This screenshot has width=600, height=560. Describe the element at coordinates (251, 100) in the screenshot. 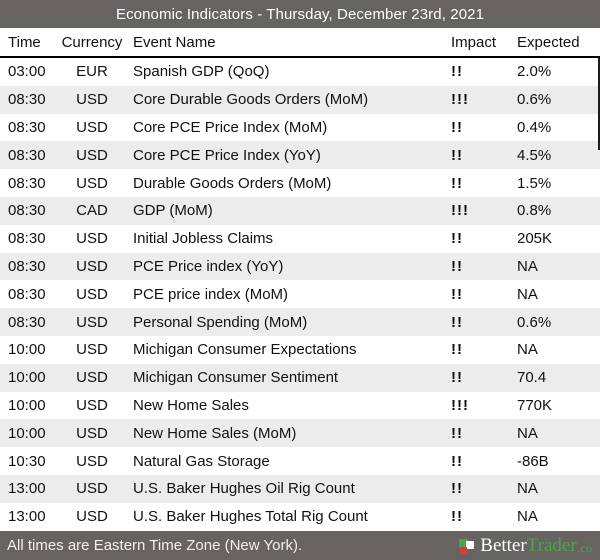

I see `cell-event: Core Durable Goods Orders (MoM)` at that location.